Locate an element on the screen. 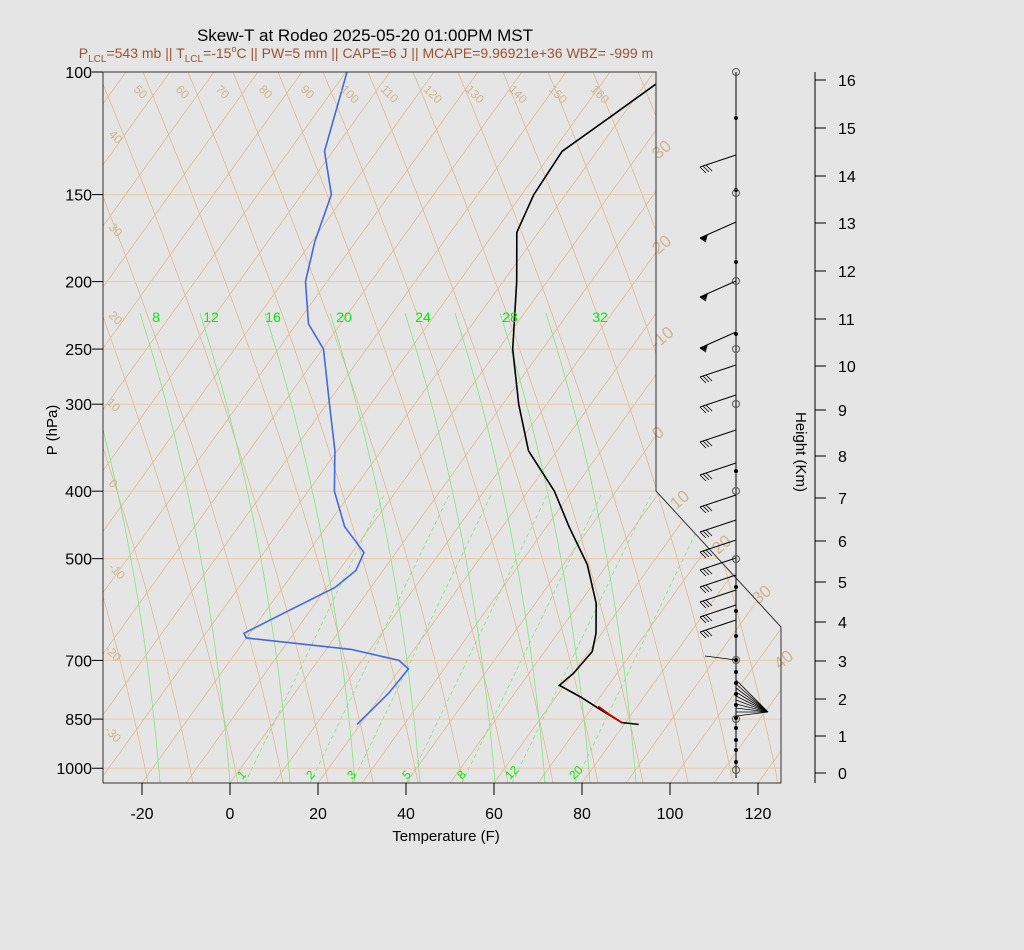 This screenshot has width=1024, height=950. moist-adiabat-label: 12 is located at coordinates (211, 317).